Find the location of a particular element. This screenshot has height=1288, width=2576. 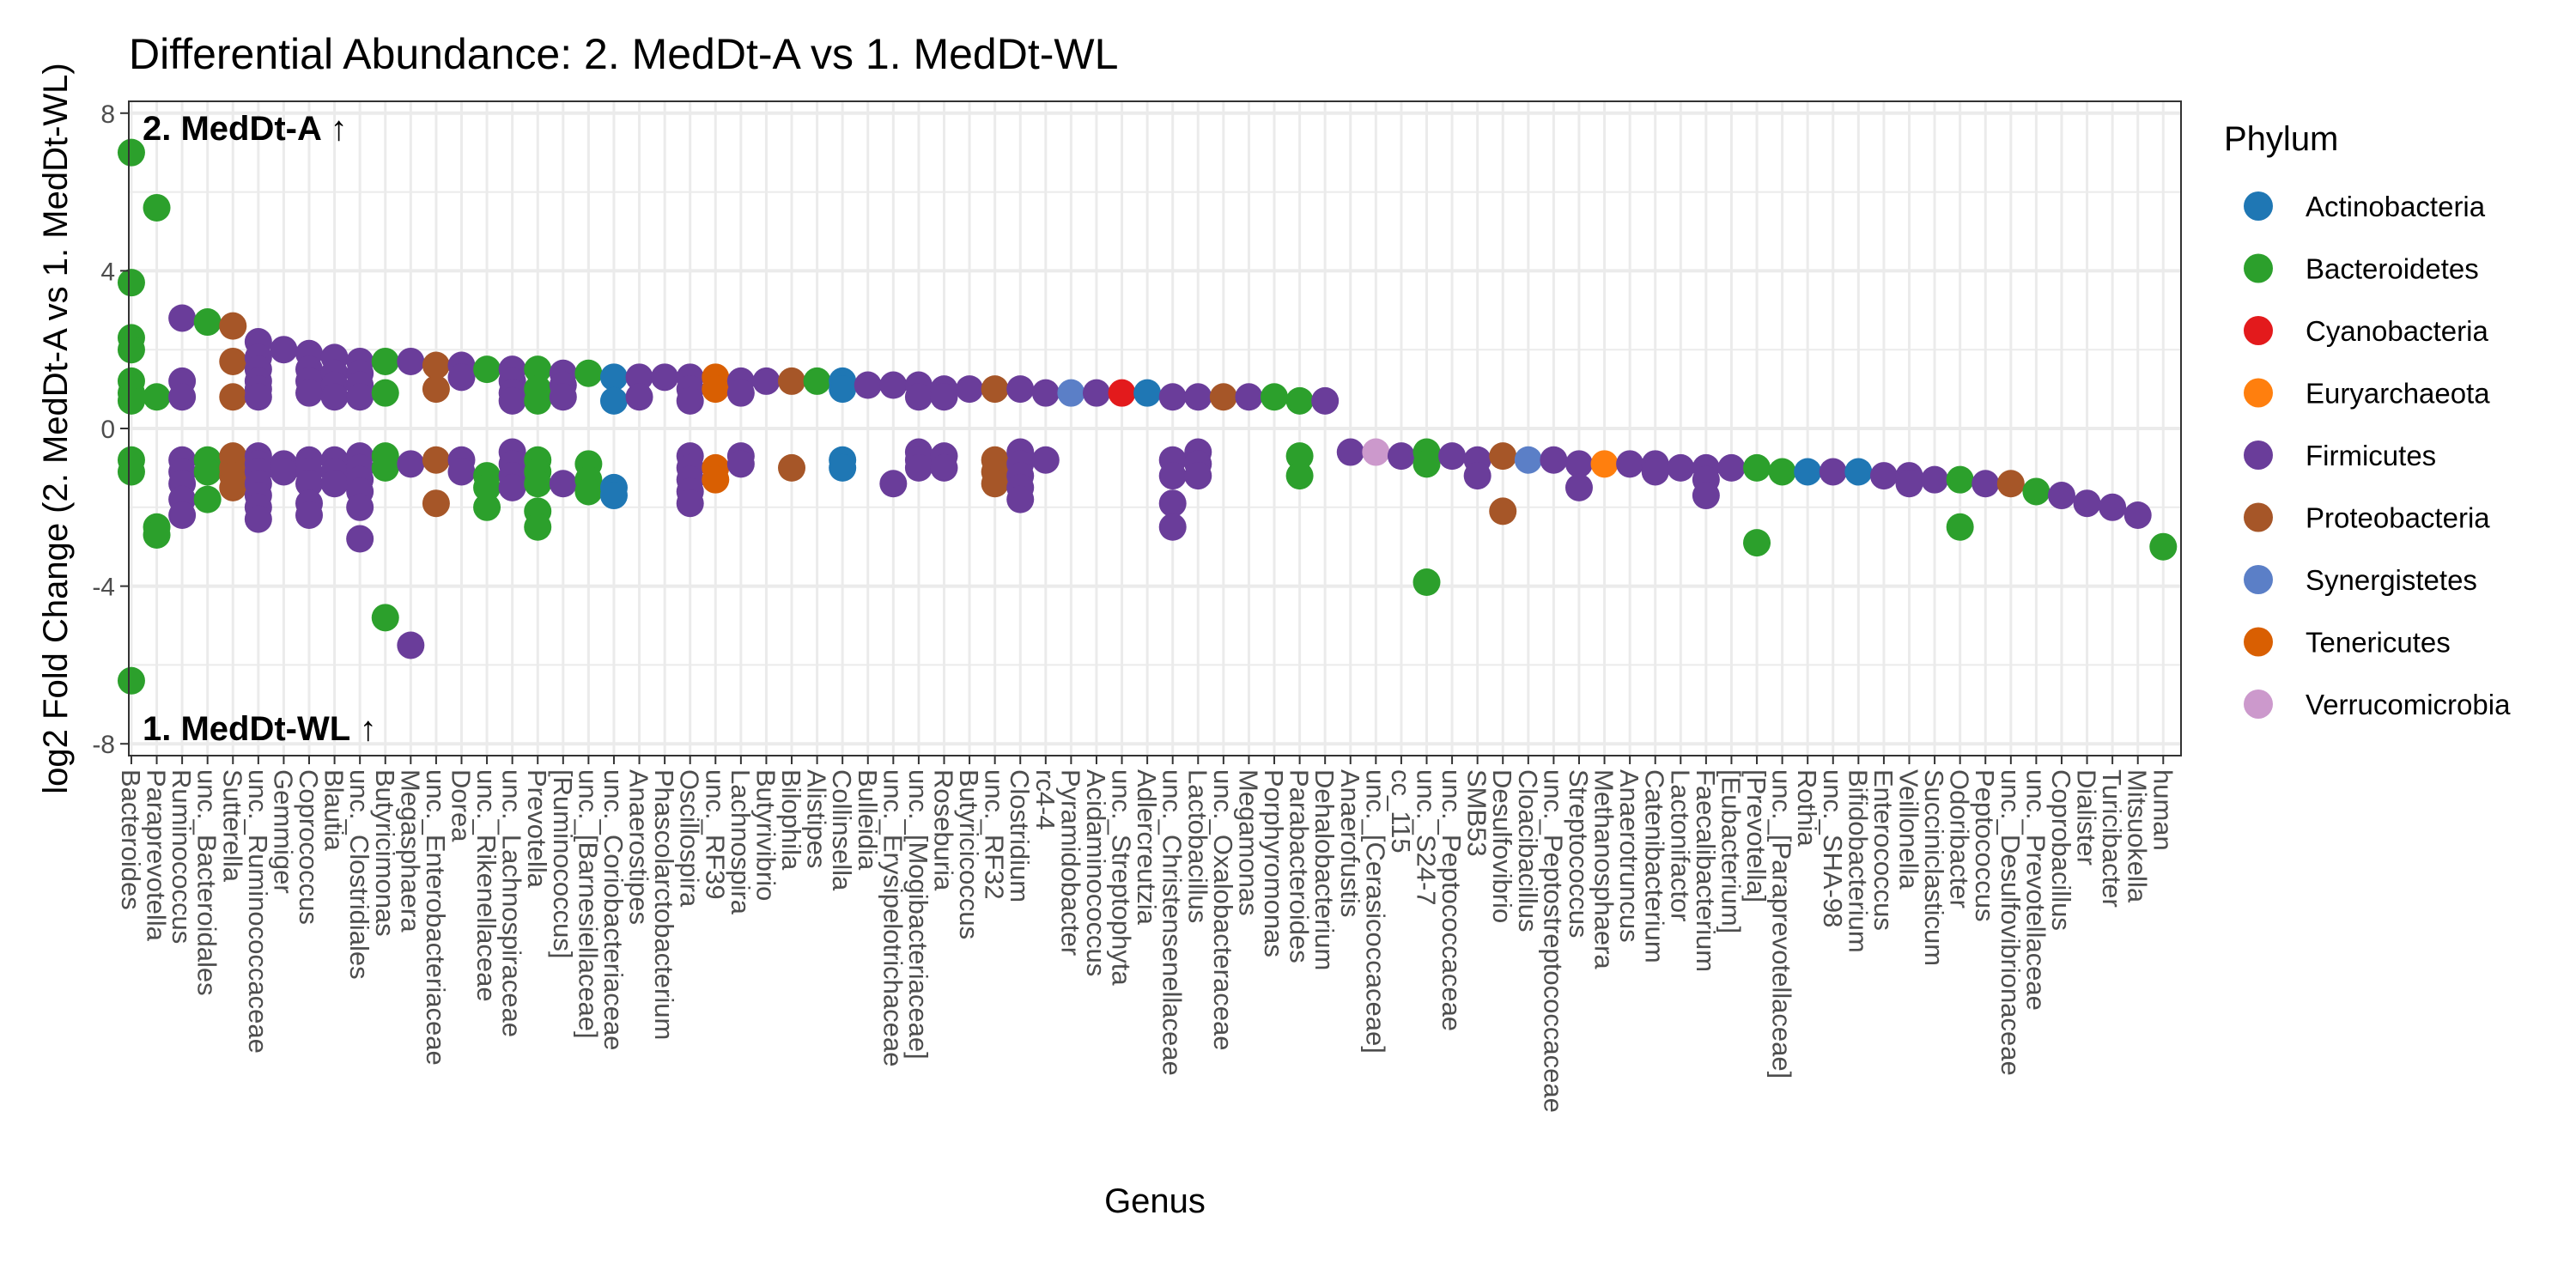

x-tick-label: unc._Christensenellaceae is located at coordinates (1173, 922).